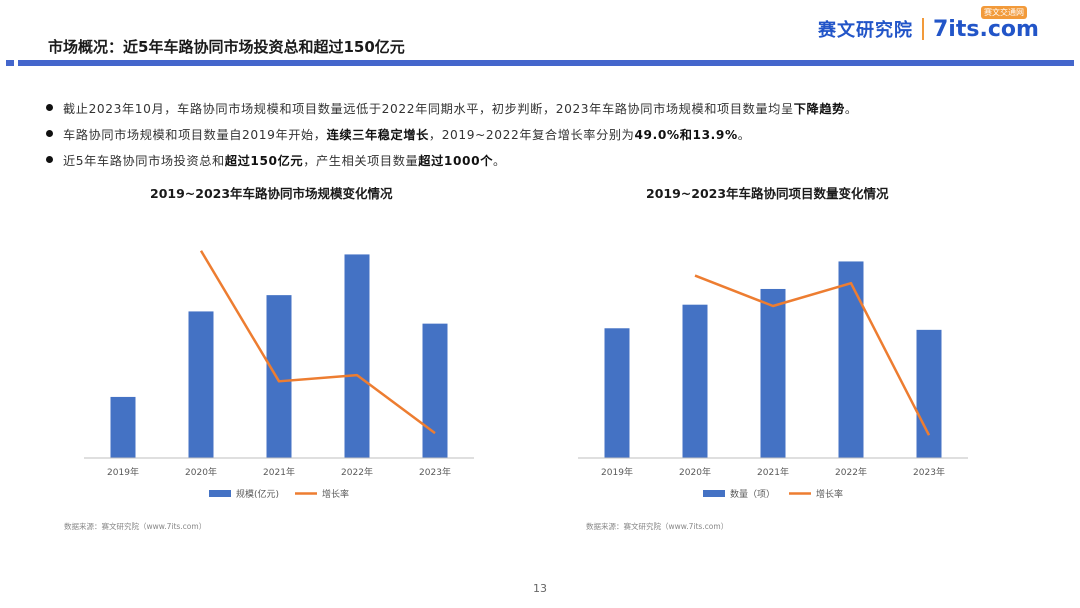 This screenshot has height=608, width=1080. Describe the element at coordinates (271, 193) in the screenshot. I see `chart-title-market-size: 2019~2023年车路协同市场规模变化情况` at that location.